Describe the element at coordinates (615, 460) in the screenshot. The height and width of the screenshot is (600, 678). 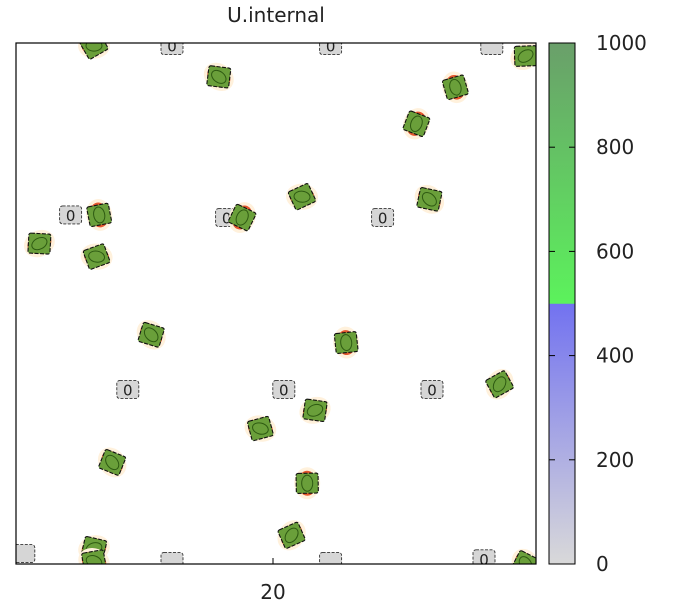
I see `colorbar-tick-label: 200` at that location.